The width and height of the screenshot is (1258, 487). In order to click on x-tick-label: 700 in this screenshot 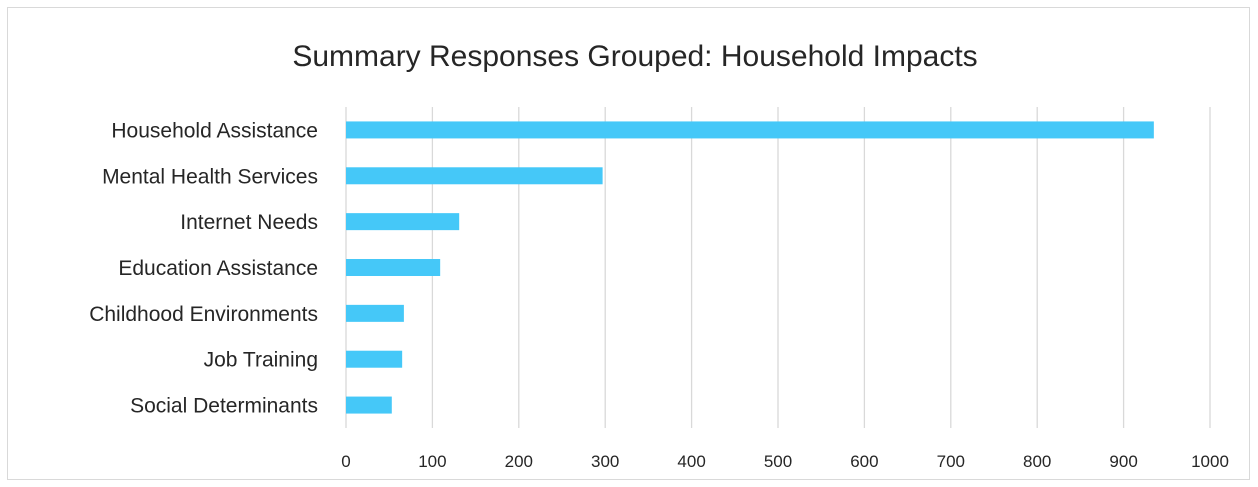, I will do `click(951, 461)`.